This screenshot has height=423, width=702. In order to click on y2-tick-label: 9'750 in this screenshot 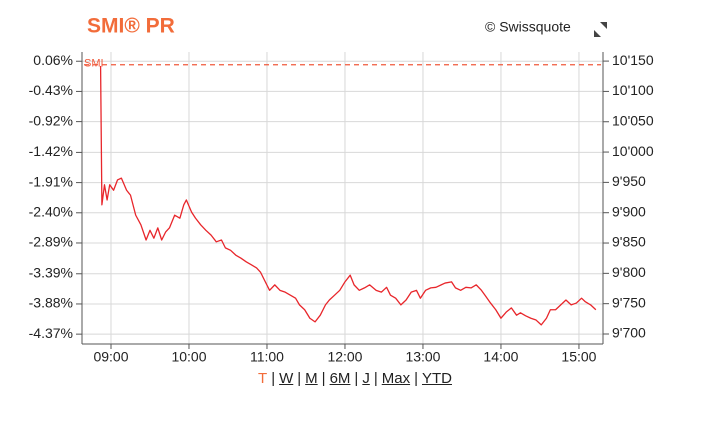, I will do `click(629, 302)`.